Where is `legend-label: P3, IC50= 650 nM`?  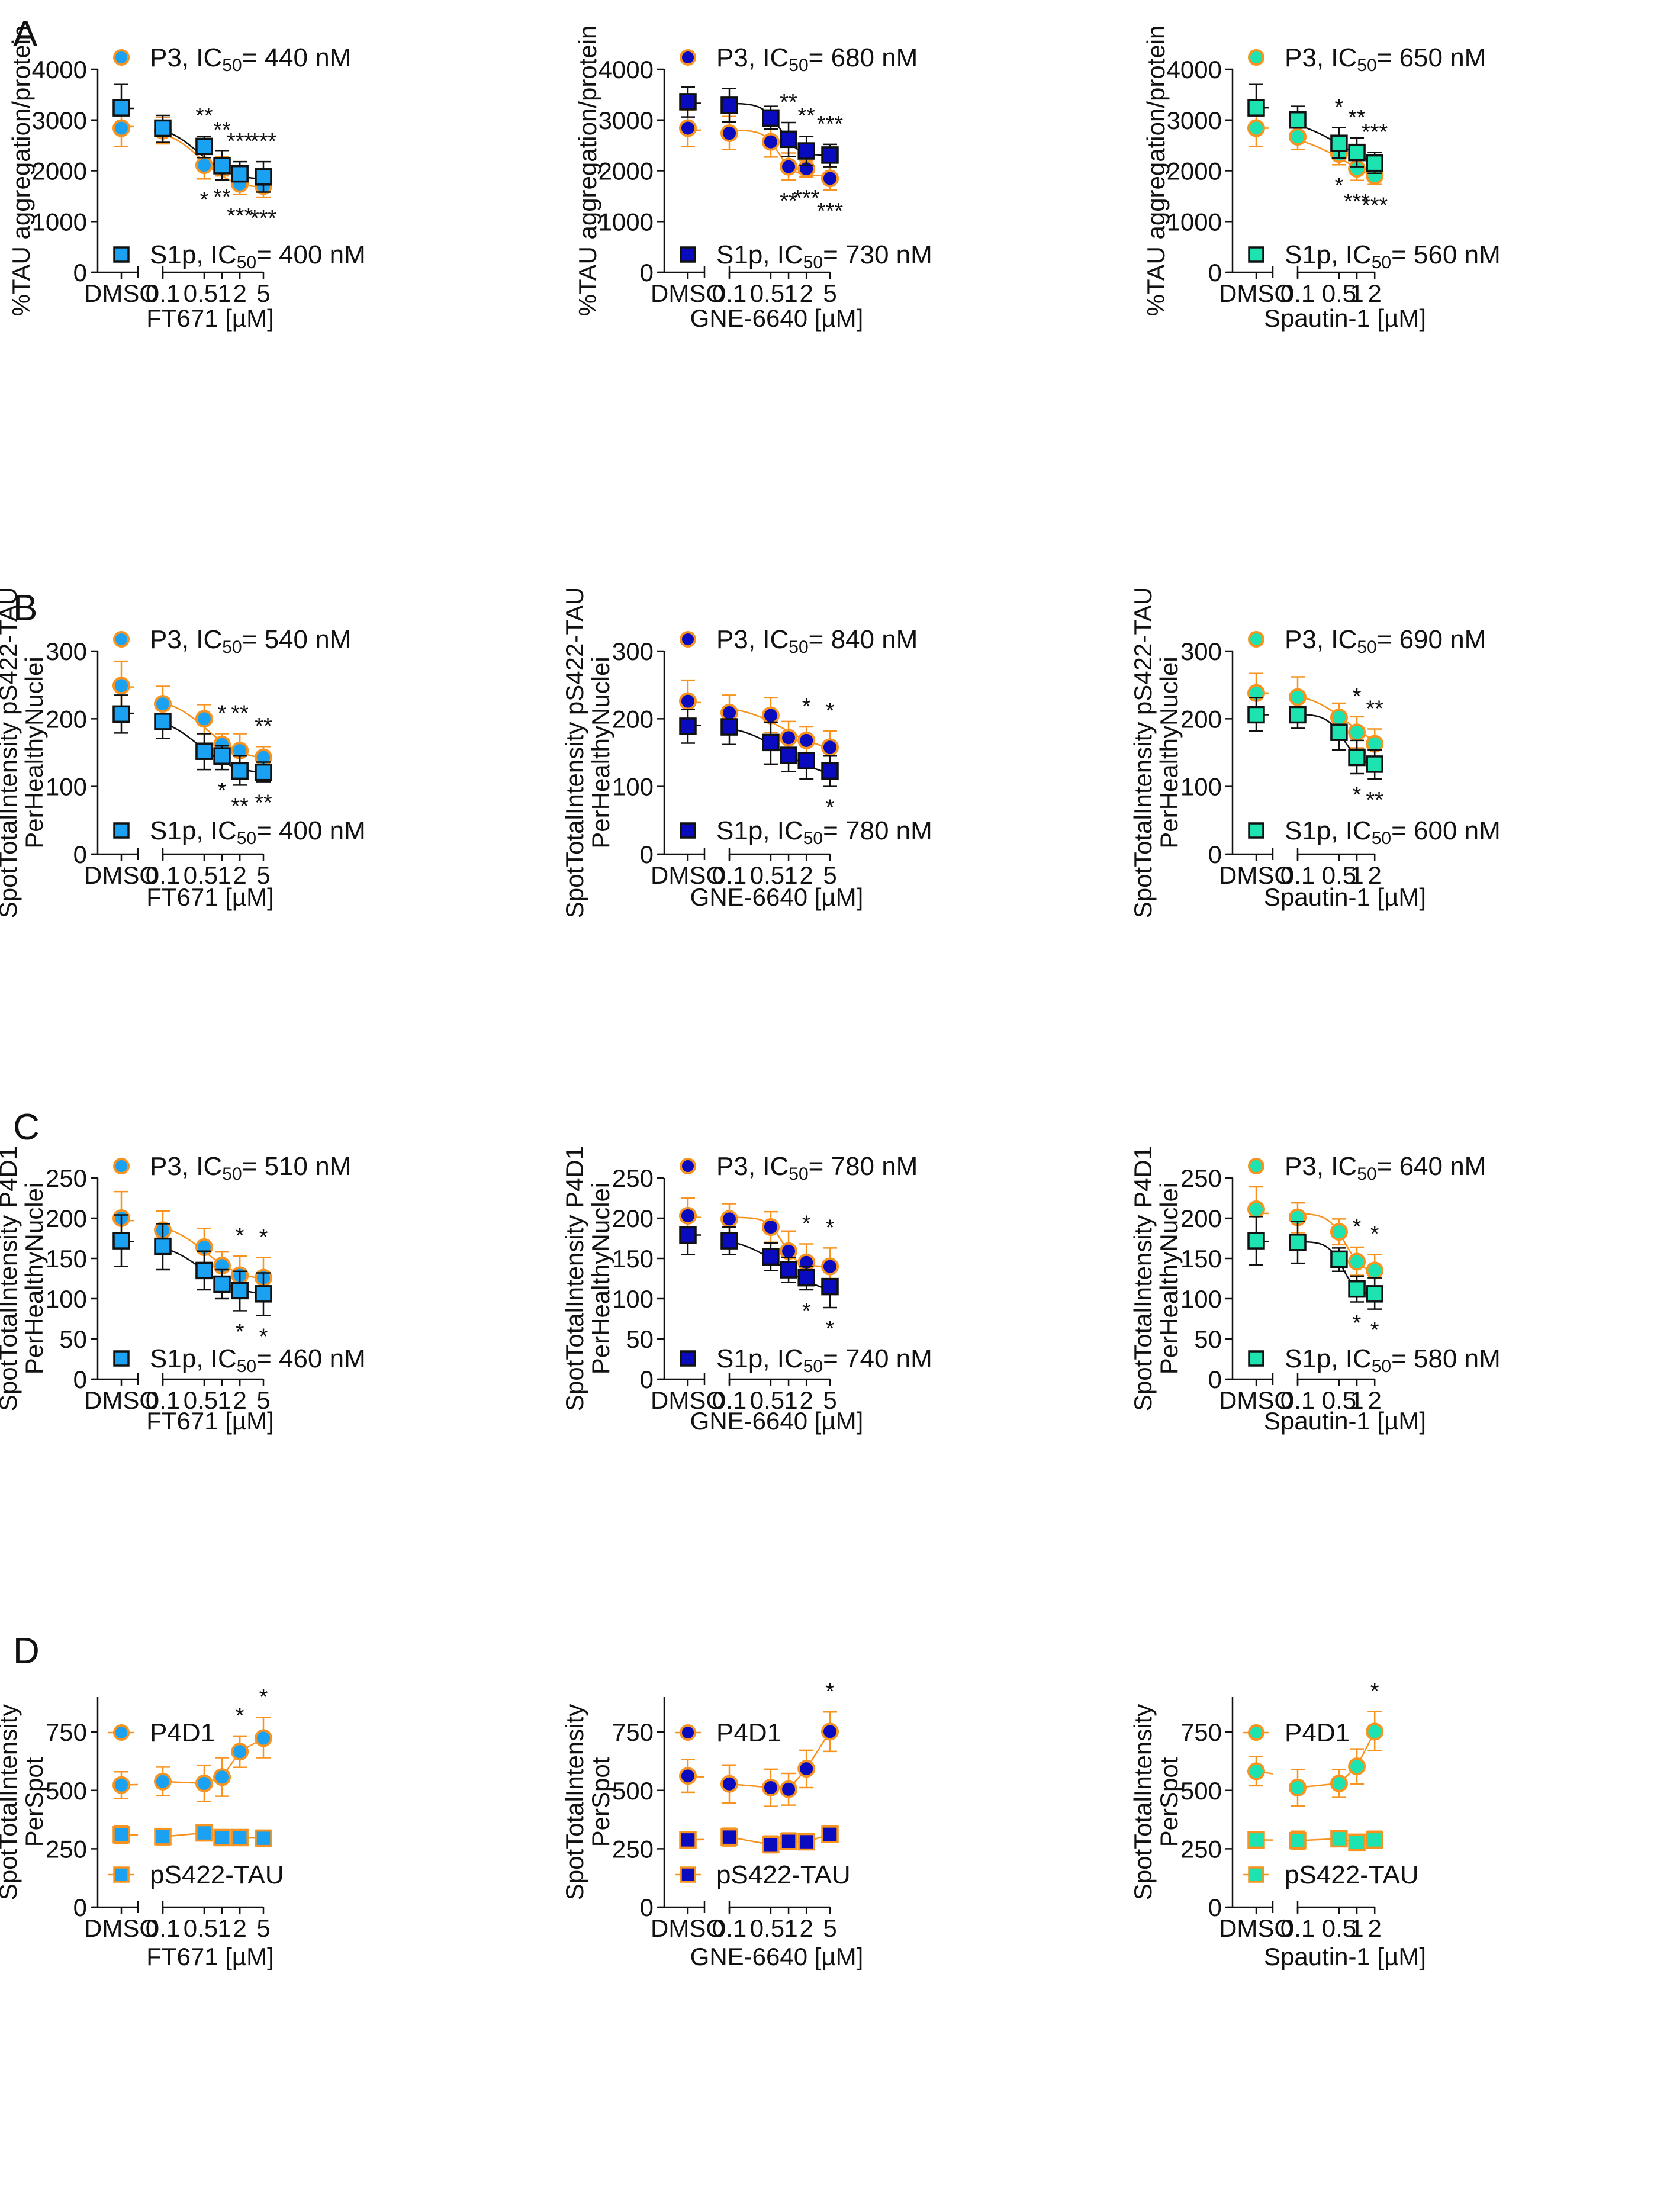
legend-label: P3, IC50= 650 nM is located at coordinates (1385, 59).